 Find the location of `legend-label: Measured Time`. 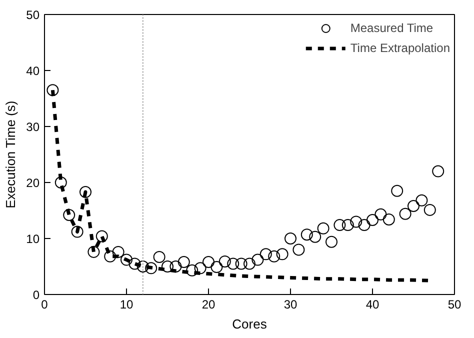

legend-label: Measured Time is located at coordinates (392, 28).